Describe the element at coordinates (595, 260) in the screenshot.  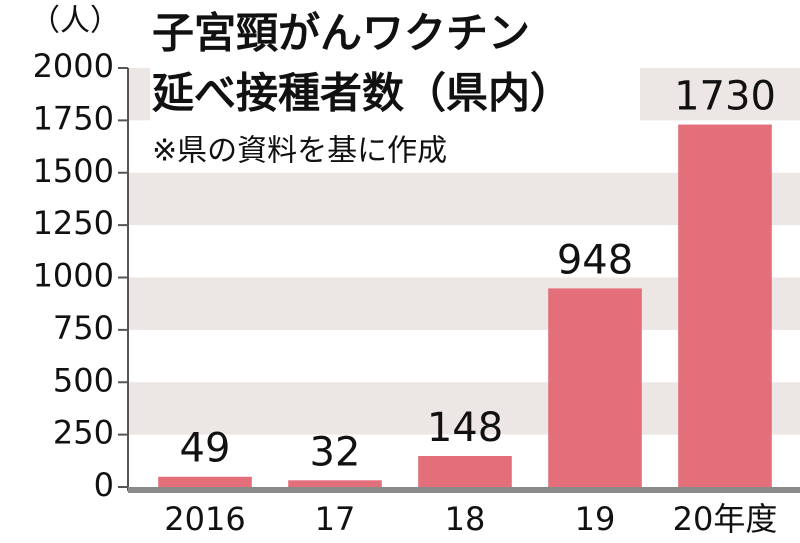
I see `value-label: 948` at that location.